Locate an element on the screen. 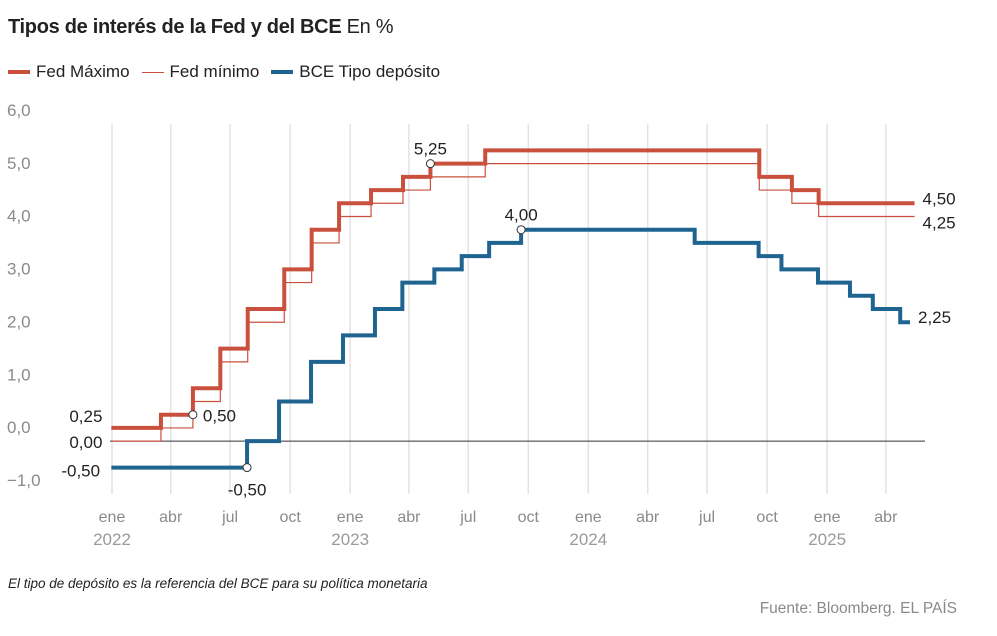  chart-title-text: Tipos de interés de la Fed y del BCE is located at coordinates (175, 27).